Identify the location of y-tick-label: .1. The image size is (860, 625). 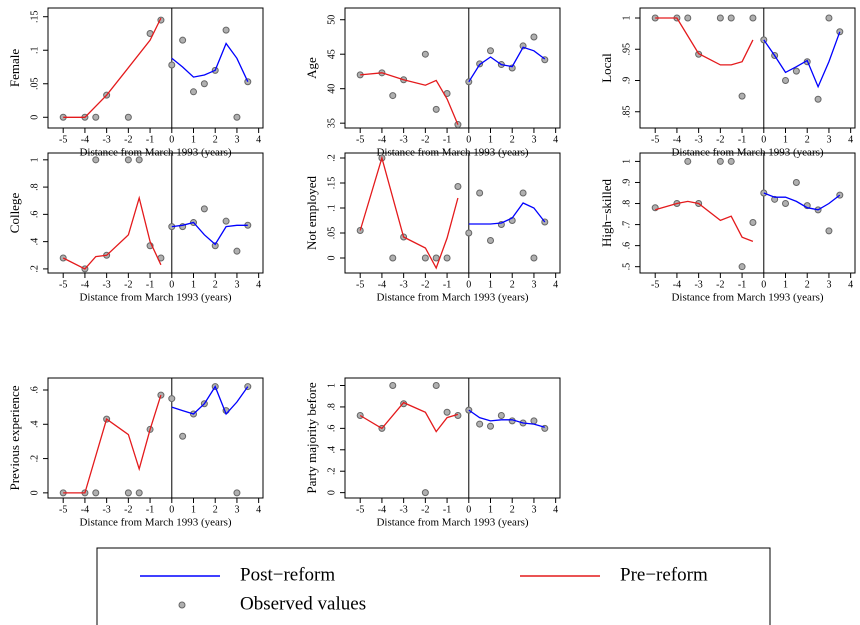
(34, 50).